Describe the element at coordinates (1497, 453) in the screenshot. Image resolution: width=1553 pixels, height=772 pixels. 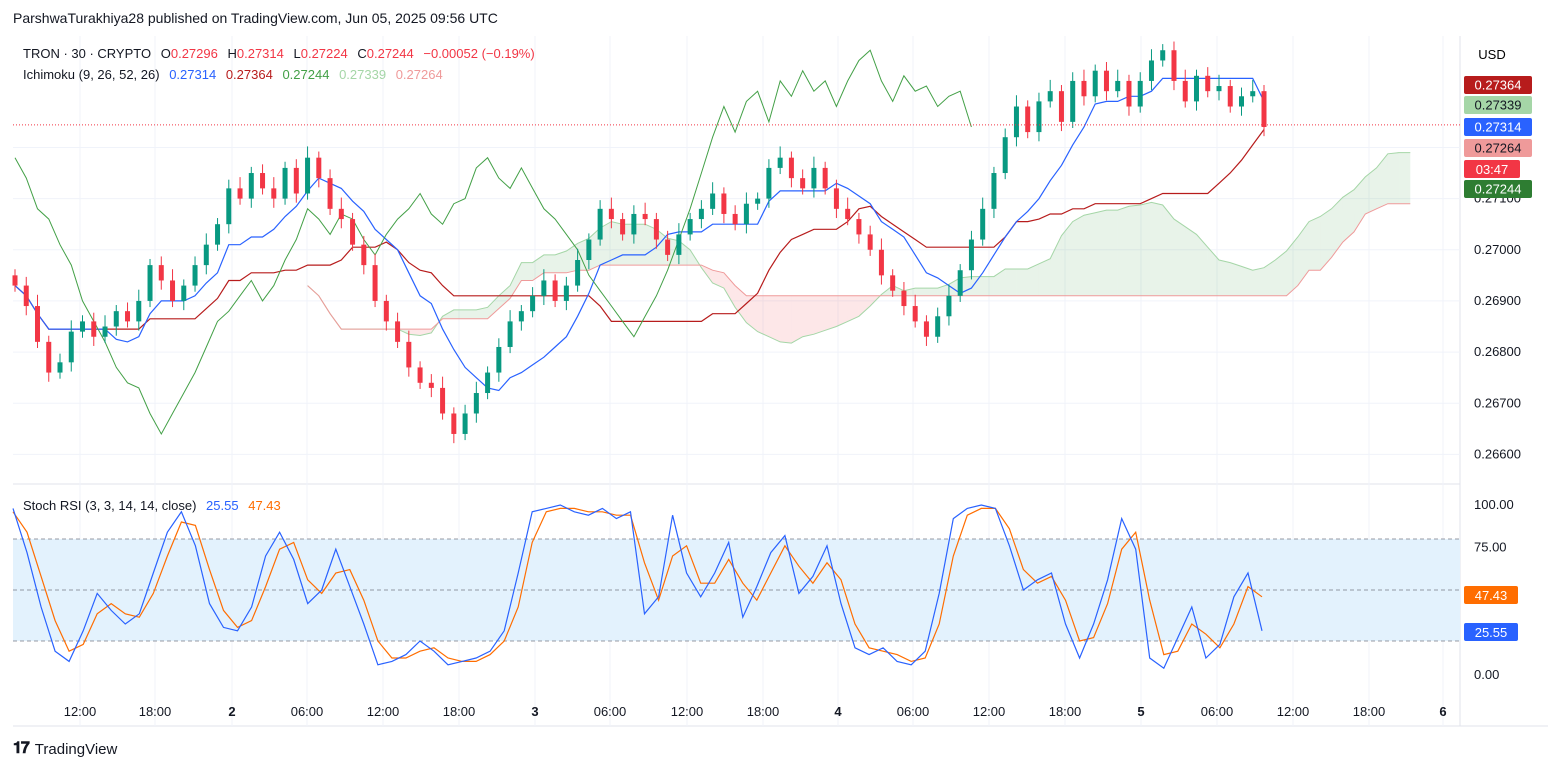
I see `price-tick-label: 0.26600` at that location.